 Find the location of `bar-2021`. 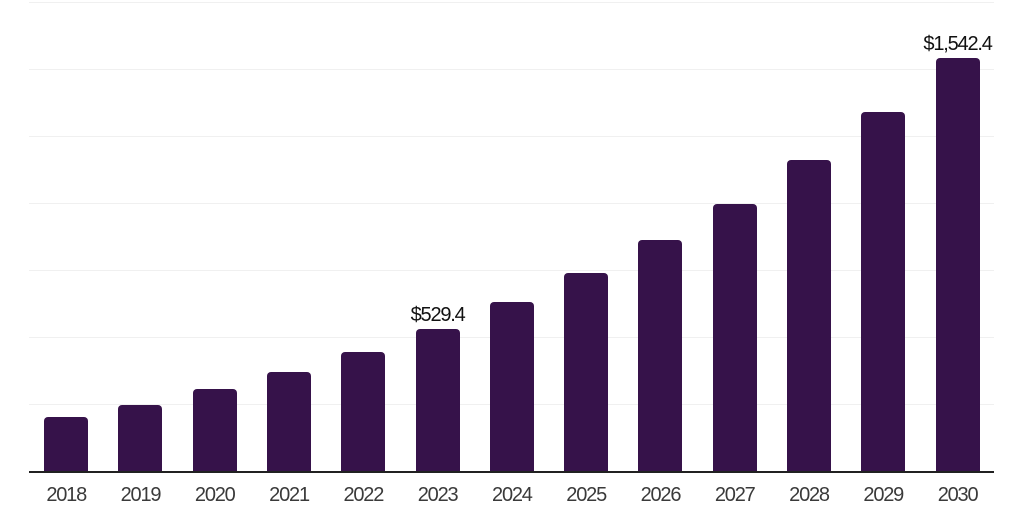

bar-2021 is located at coordinates (289, 422).